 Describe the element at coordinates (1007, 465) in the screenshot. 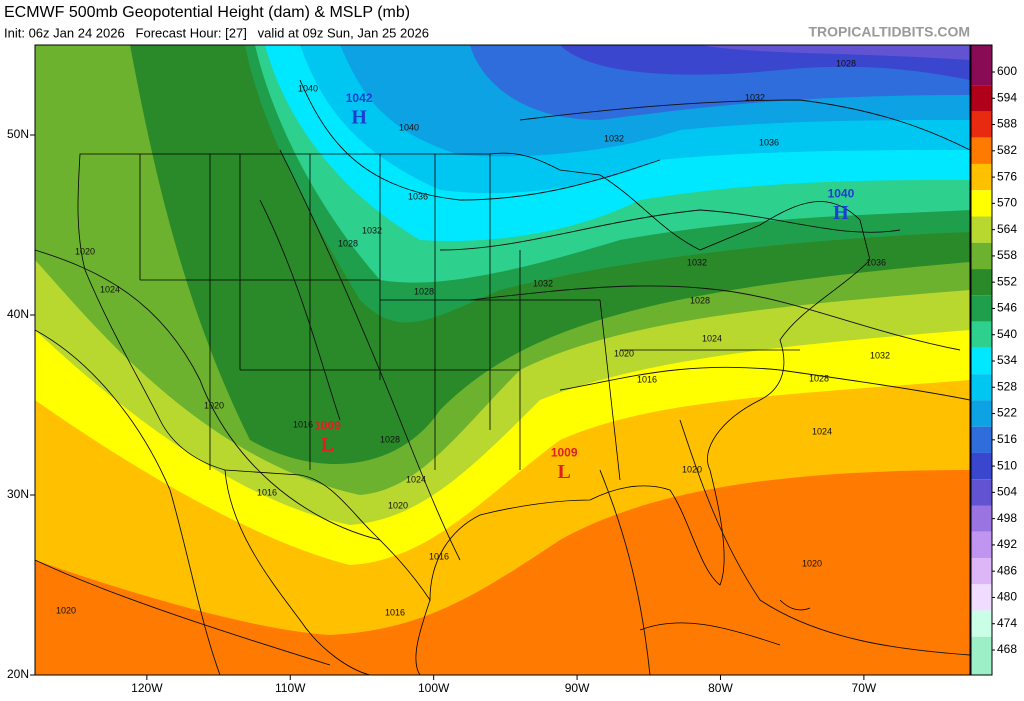

I see `colorbar-label: 510` at that location.